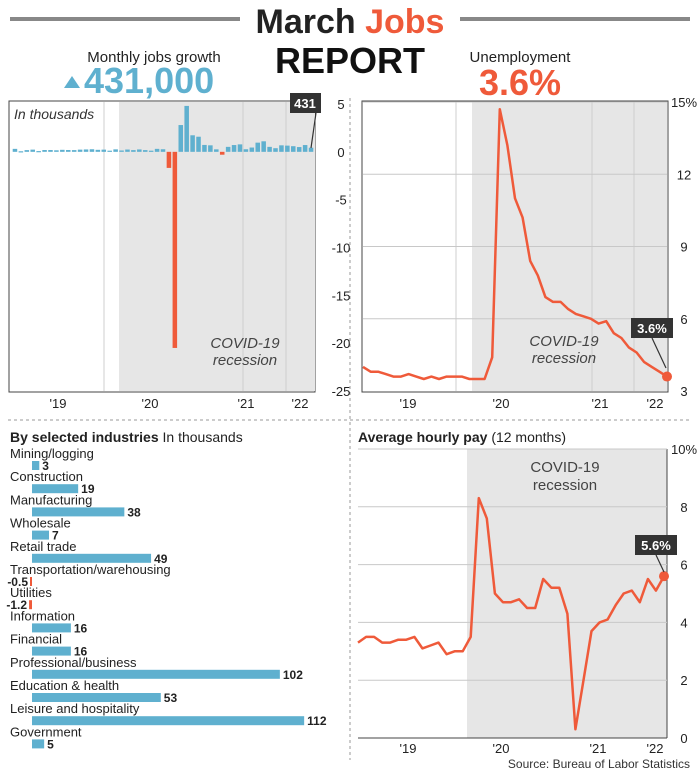 This screenshot has width=700, height=774. Describe the element at coordinates (532, 748) in the screenshot. I see `hourly-pay-x-axis: '19 '20 '21 '22` at that location.